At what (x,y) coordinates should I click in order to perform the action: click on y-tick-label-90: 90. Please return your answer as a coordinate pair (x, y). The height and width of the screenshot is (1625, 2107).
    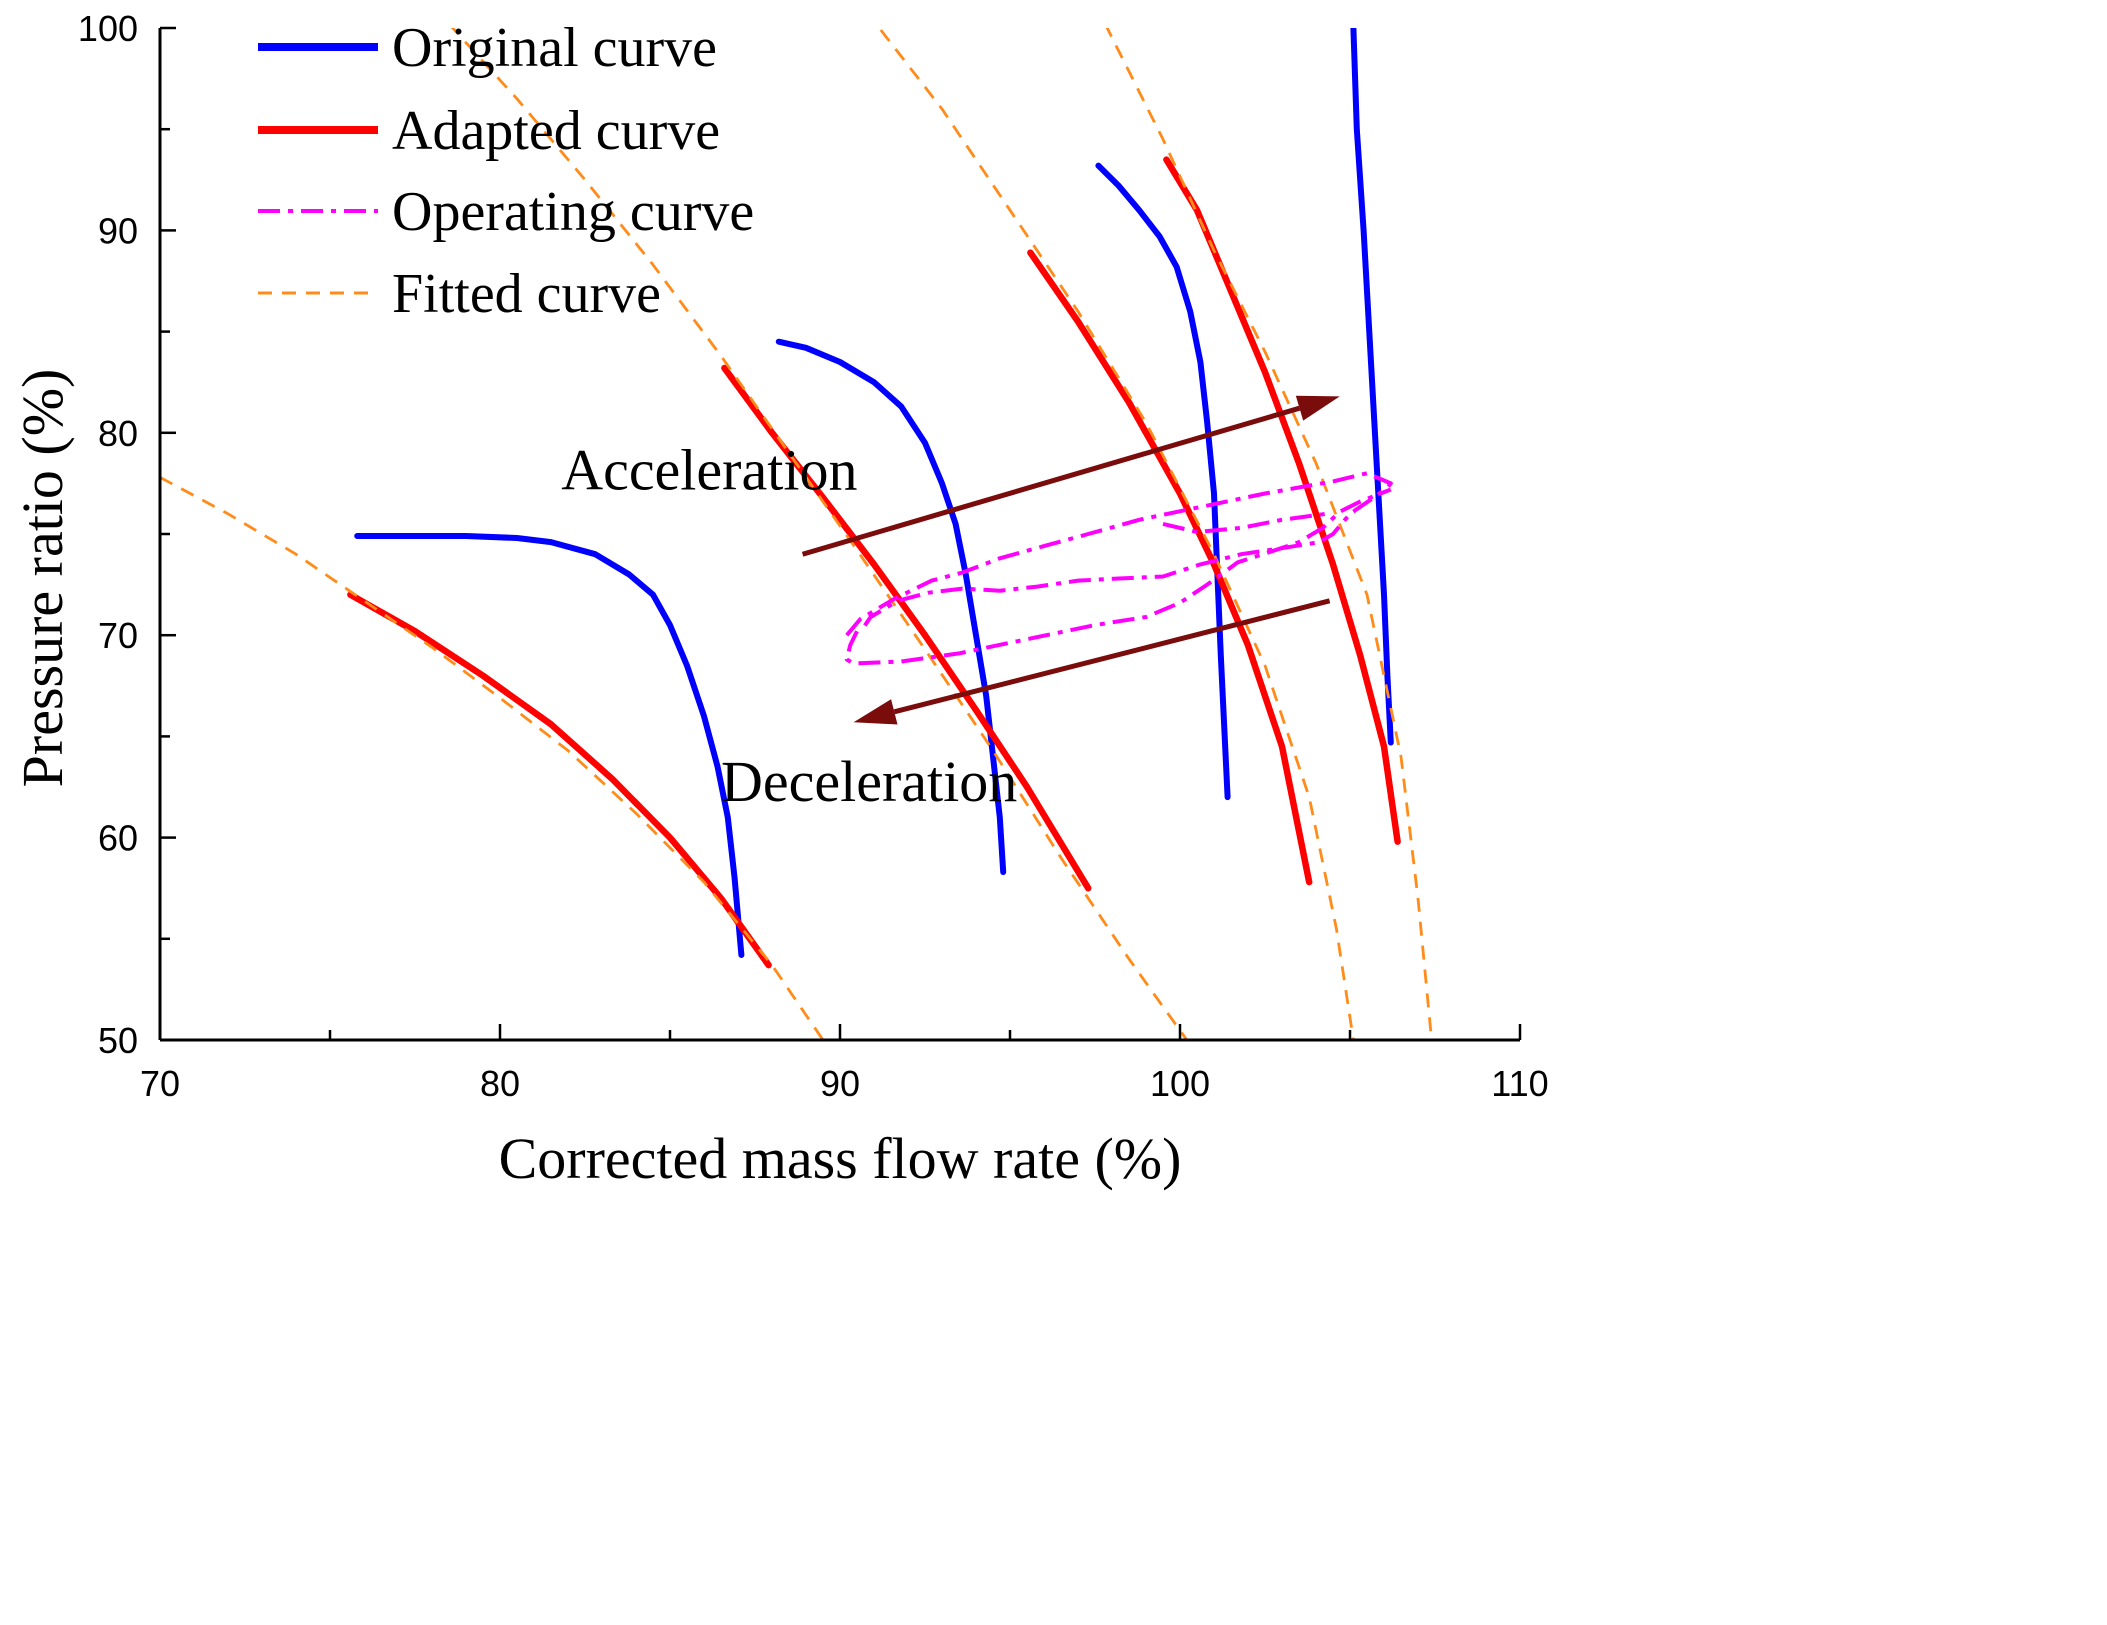
    Looking at the image, I should click on (118, 230).